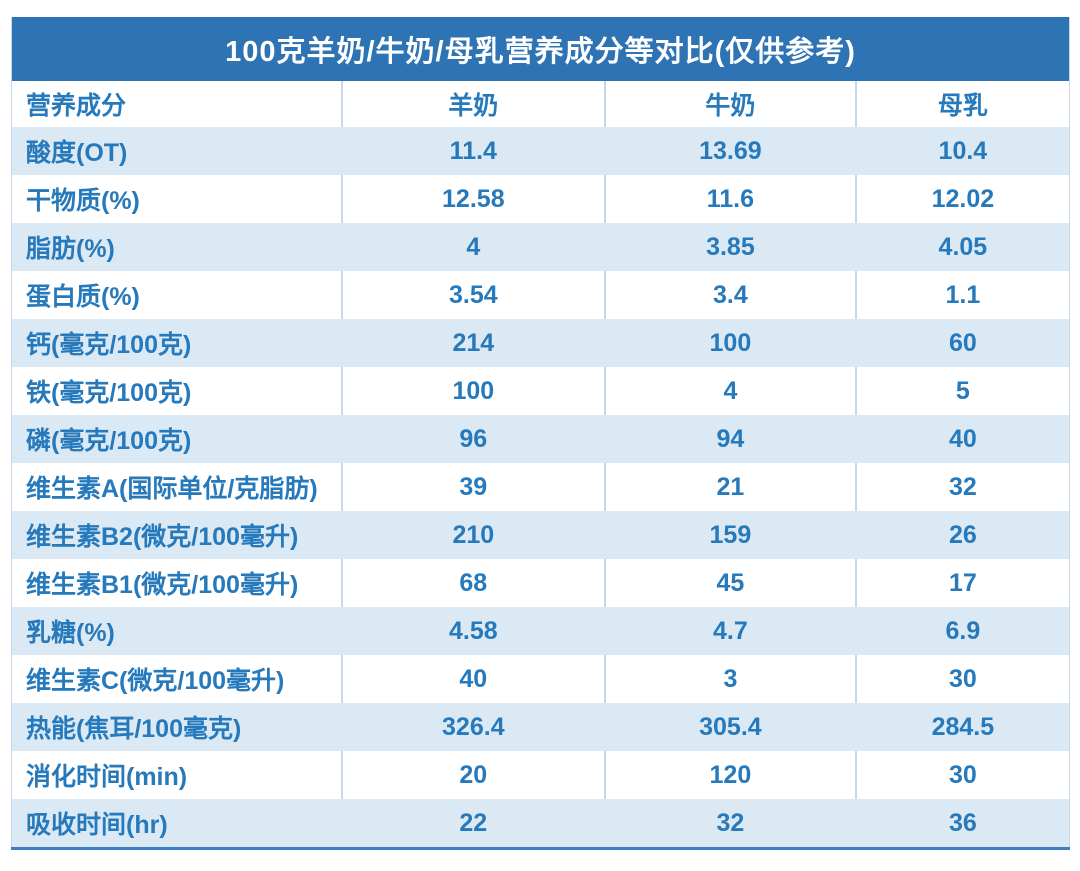  What do you see at coordinates (473, 199) in the screenshot?
I see `value-cell: 12.58` at bounding box center [473, 199].